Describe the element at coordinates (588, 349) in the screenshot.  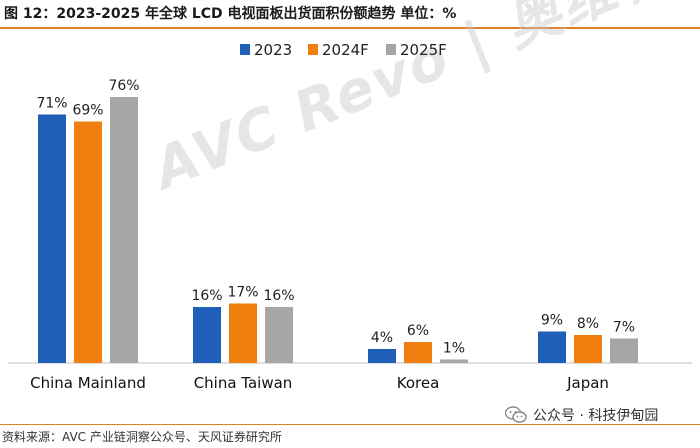
I see `bar-japan-2024f` at that location.